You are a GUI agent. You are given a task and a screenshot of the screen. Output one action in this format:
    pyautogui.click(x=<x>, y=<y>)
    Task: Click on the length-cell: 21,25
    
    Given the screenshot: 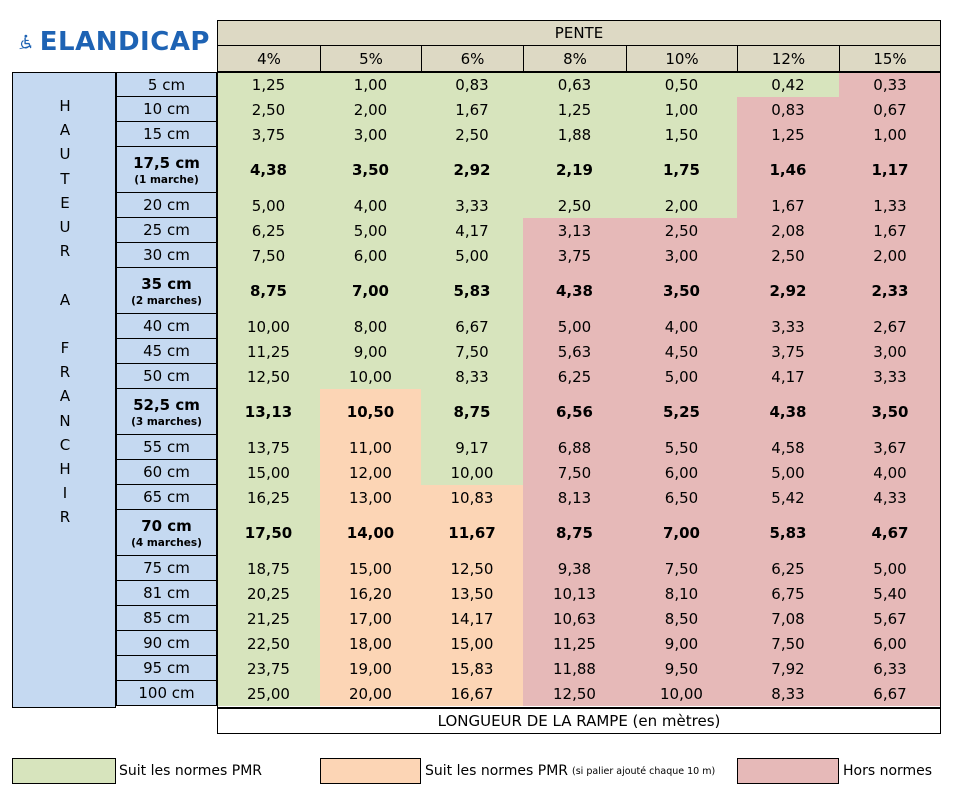 What is the action you would take?
    pyautogui.click(x=268, y=618)
    